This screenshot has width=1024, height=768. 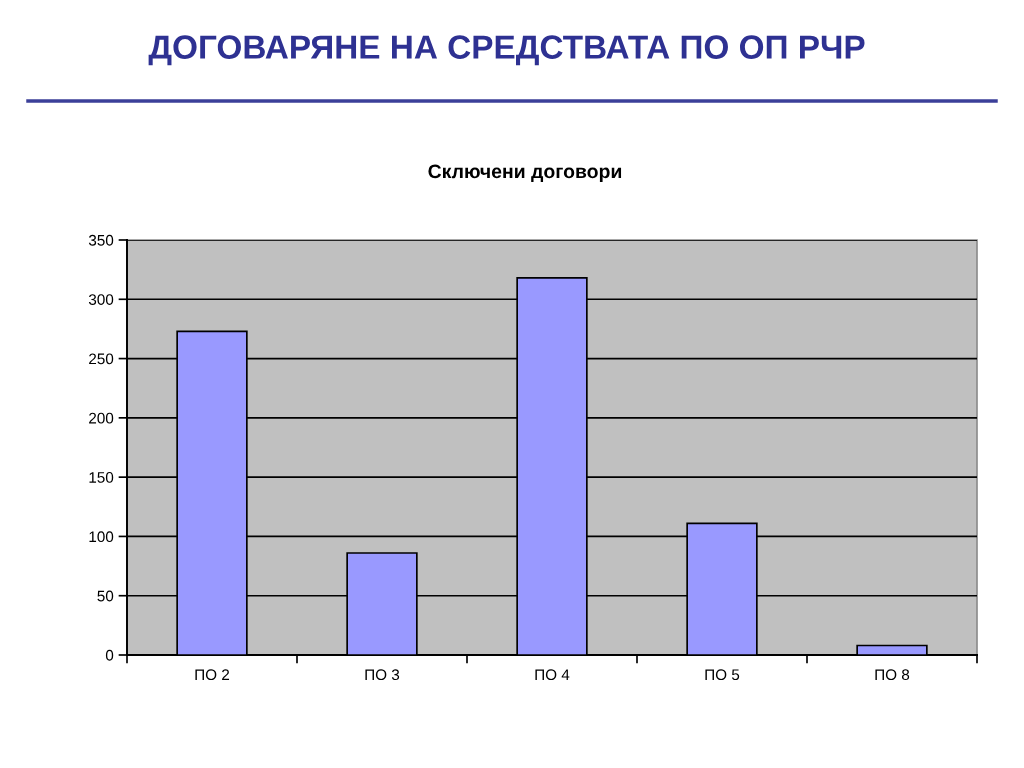 What do you see at coordinates (101, 418) in the screenshot?
I see `y-tick-label: 200` at bounding box center [101, 418].